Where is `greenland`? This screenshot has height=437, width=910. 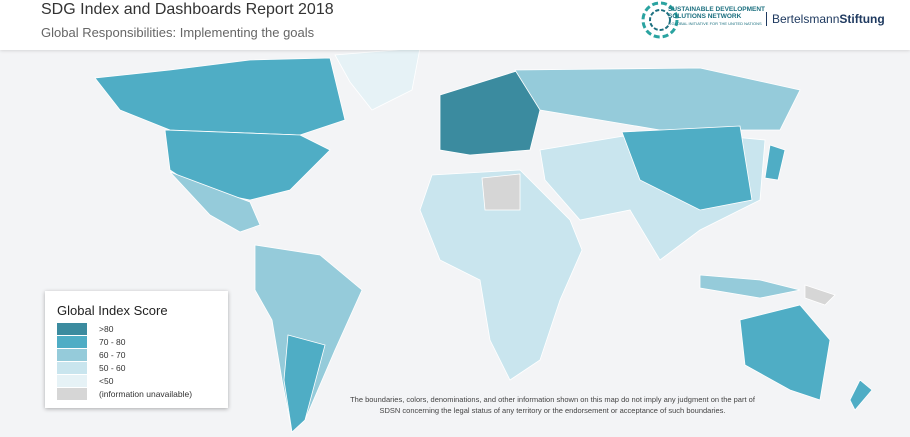
greenland is located at coordinates (377, 80).